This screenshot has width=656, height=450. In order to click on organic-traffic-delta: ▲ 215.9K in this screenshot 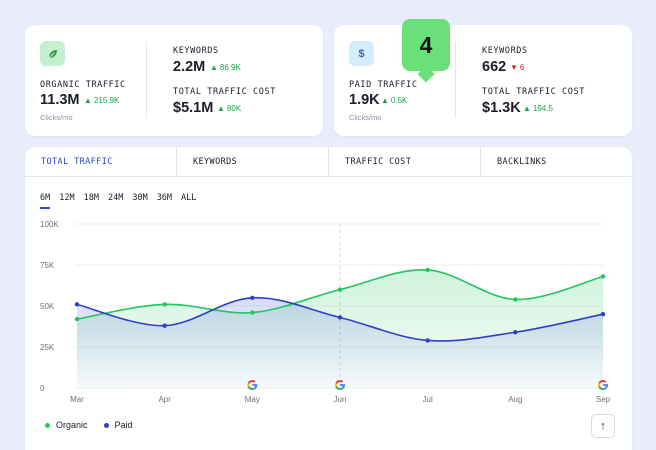, I will do `click(102, 100)`.